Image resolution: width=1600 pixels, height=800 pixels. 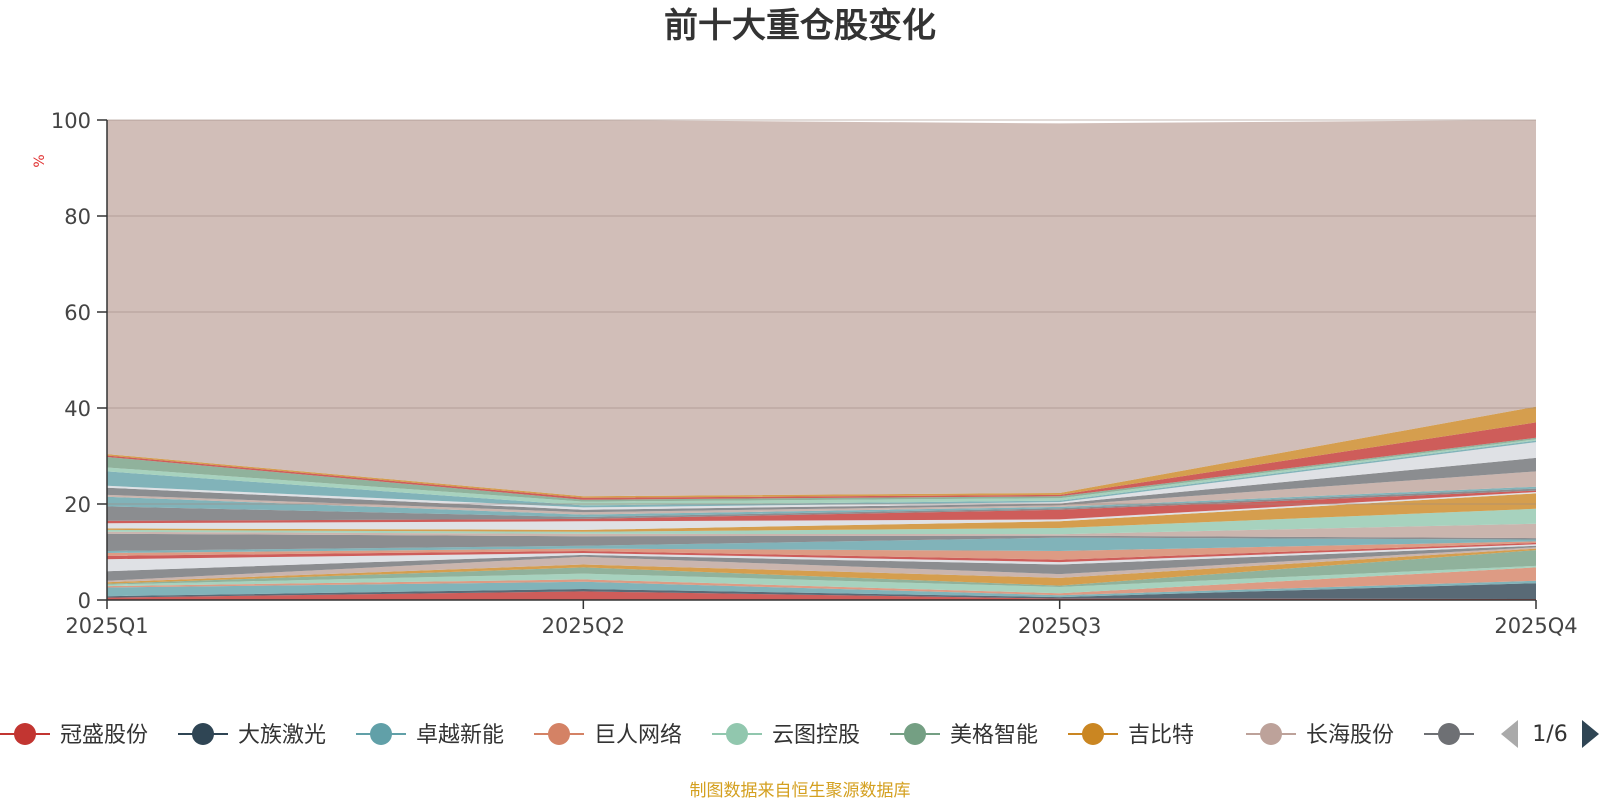 What do you see at coordinates (994, 735) in the screenshot?
I see `legend-label: 美格智能` at bounding box center [994, 735].